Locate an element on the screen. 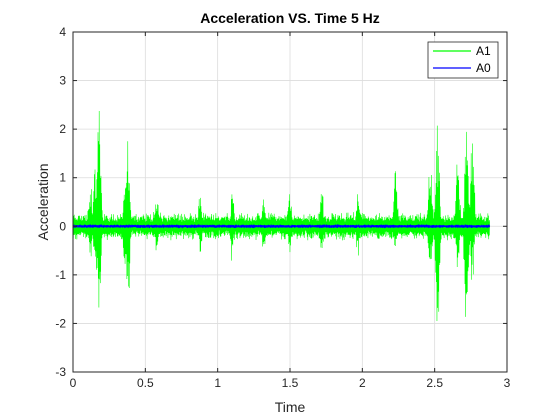 The image size is (560, 420). legend-label-a0: A0 is located at coordinates (483, 68).